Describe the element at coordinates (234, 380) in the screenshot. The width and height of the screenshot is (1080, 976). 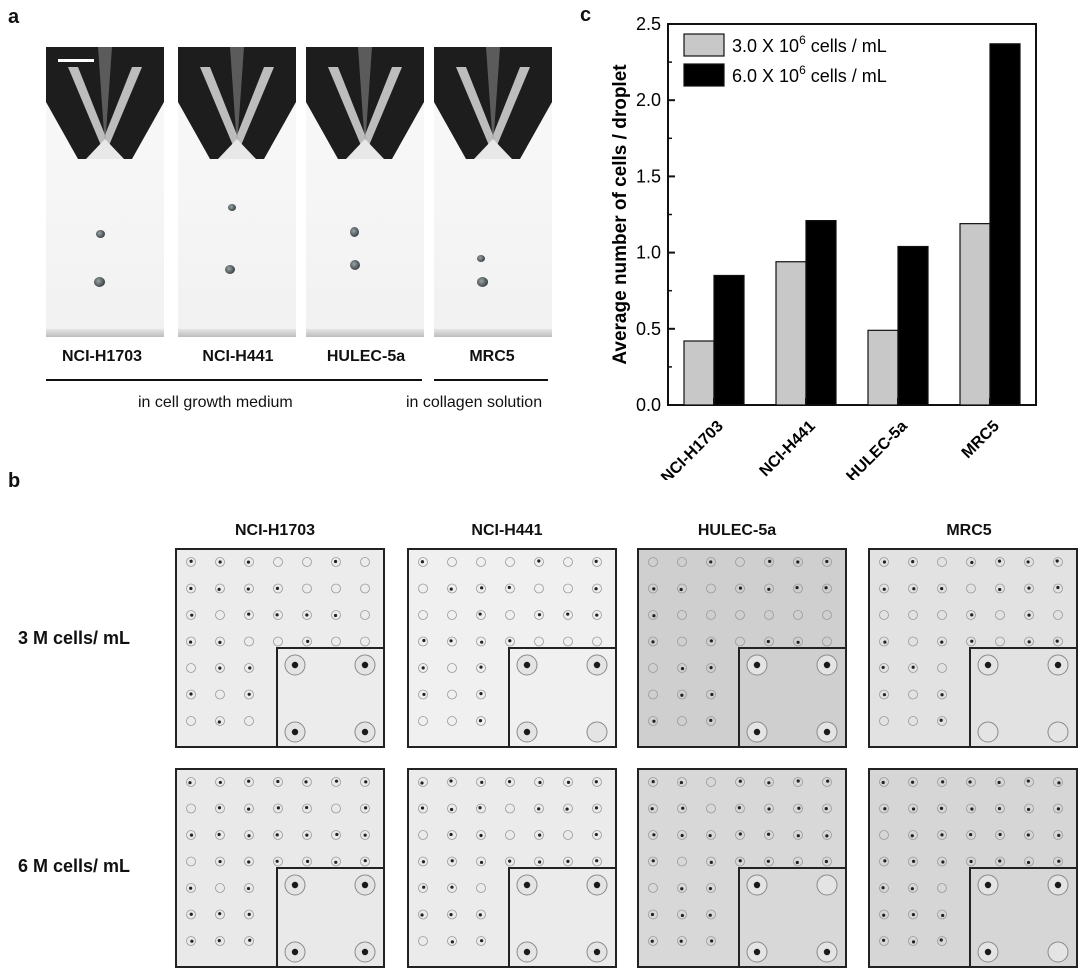
I see `growth-medium-bracket` at that location.